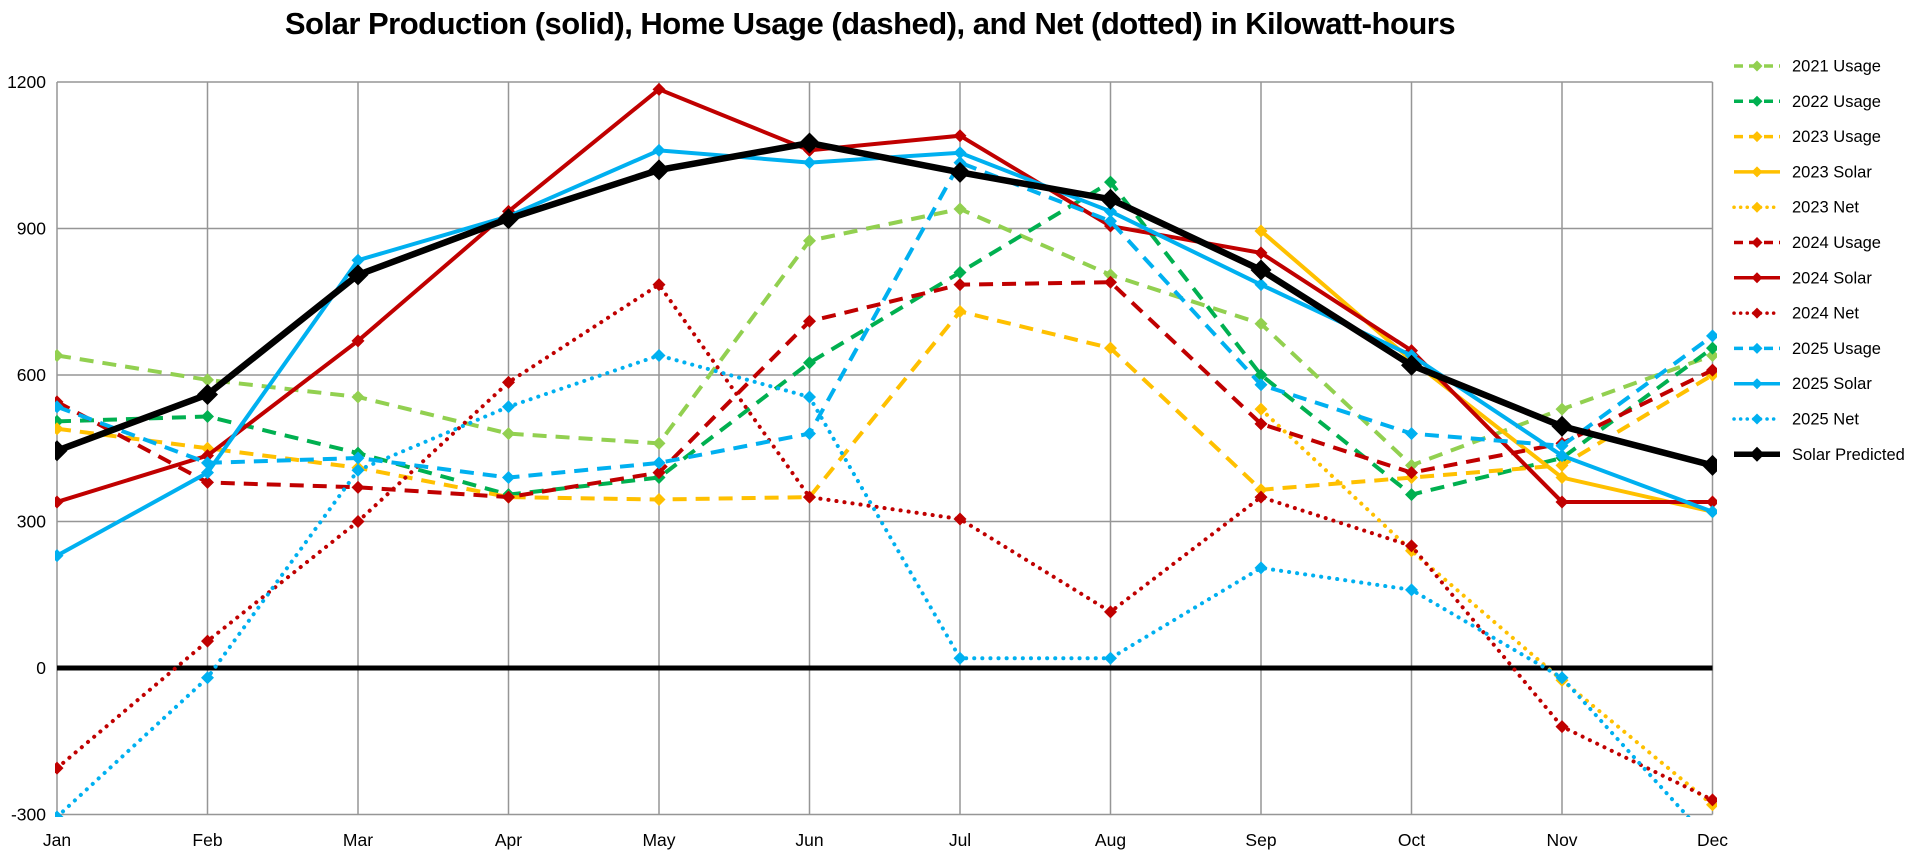  I want to click on y-tick-label: 0, so click(41, 668).